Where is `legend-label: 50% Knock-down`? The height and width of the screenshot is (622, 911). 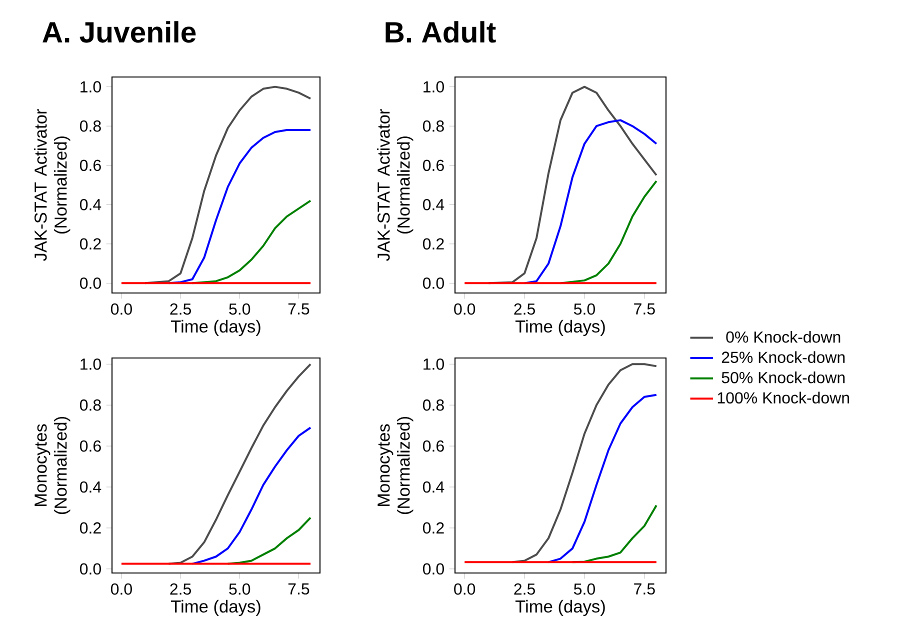 legend-label: 50% Knock-down is located at coordinates (783, 378).